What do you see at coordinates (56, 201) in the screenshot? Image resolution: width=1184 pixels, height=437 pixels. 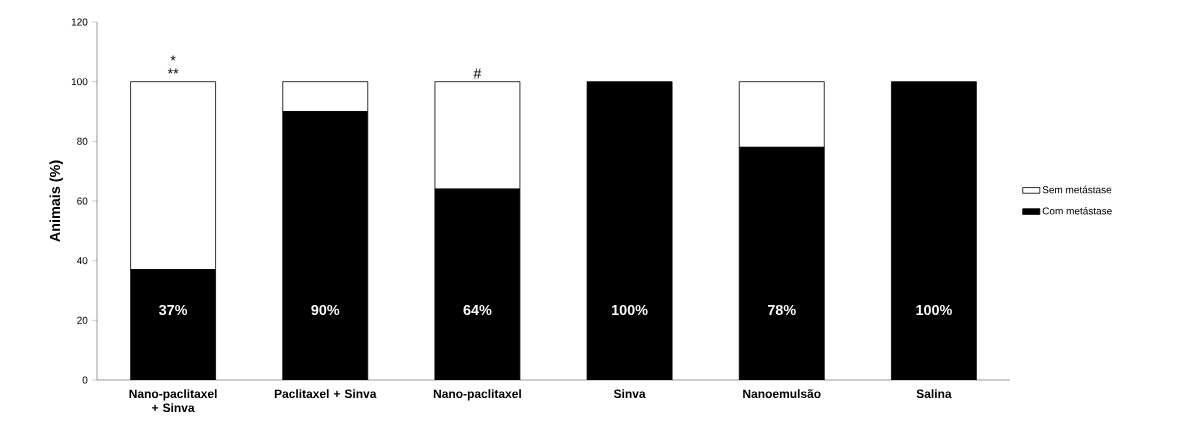 I see `y-axis-title: Animais (%)` at bounding box center [56, 201].